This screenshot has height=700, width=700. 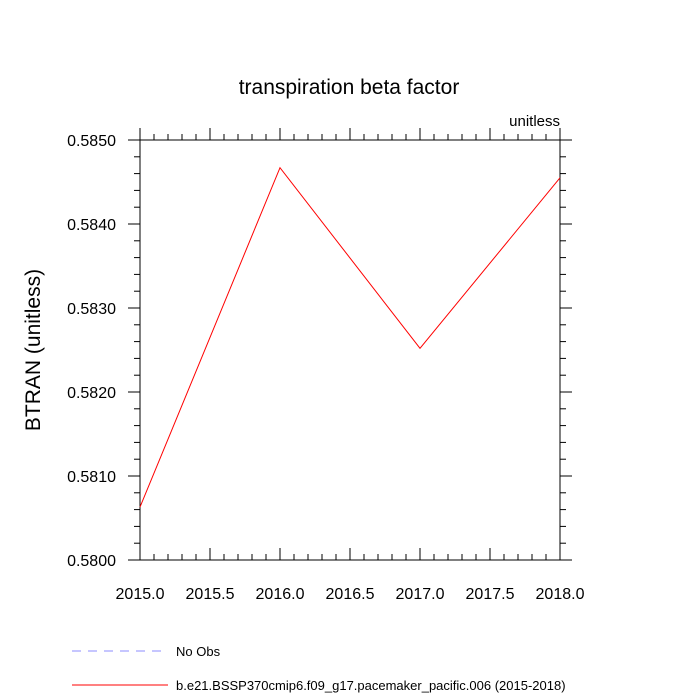 What do you see at coordinates (91, 309) in the screenshot?
I see `y-tick-label: 0.5830` at bounding box center [91, 309].